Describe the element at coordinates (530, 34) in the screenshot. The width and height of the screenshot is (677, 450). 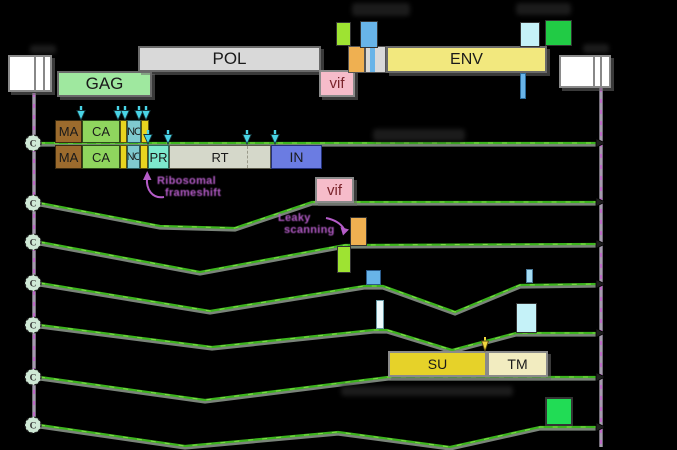
I see `tat-exon2-gene-box` at that location.